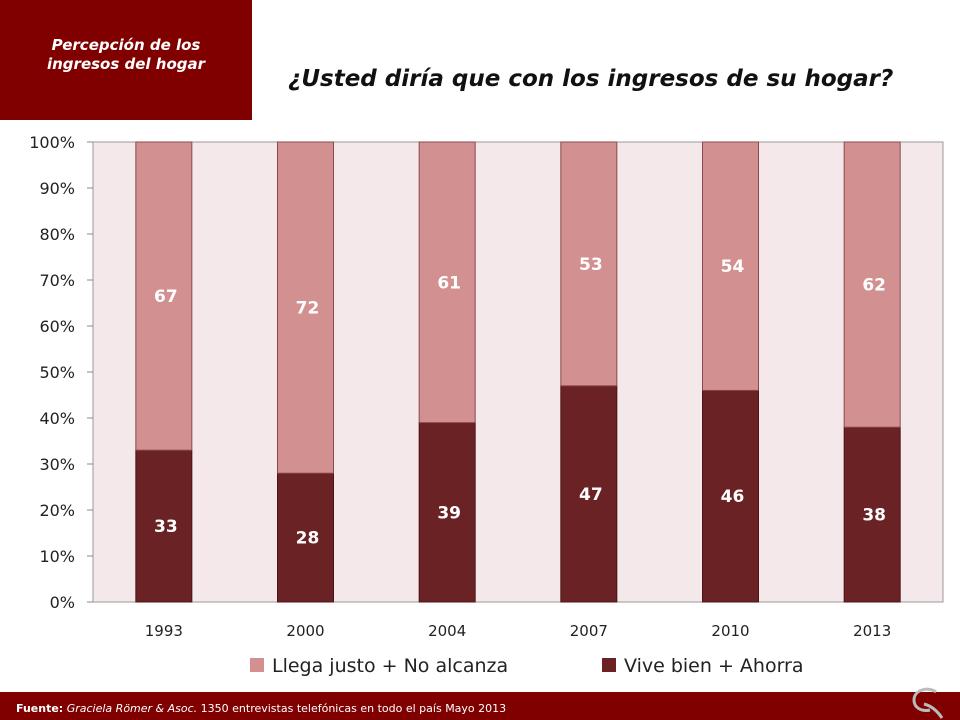  Describe the element at coordinates (57, 418) in the screenshot. I see `y-tick-label: 40%` at that location.